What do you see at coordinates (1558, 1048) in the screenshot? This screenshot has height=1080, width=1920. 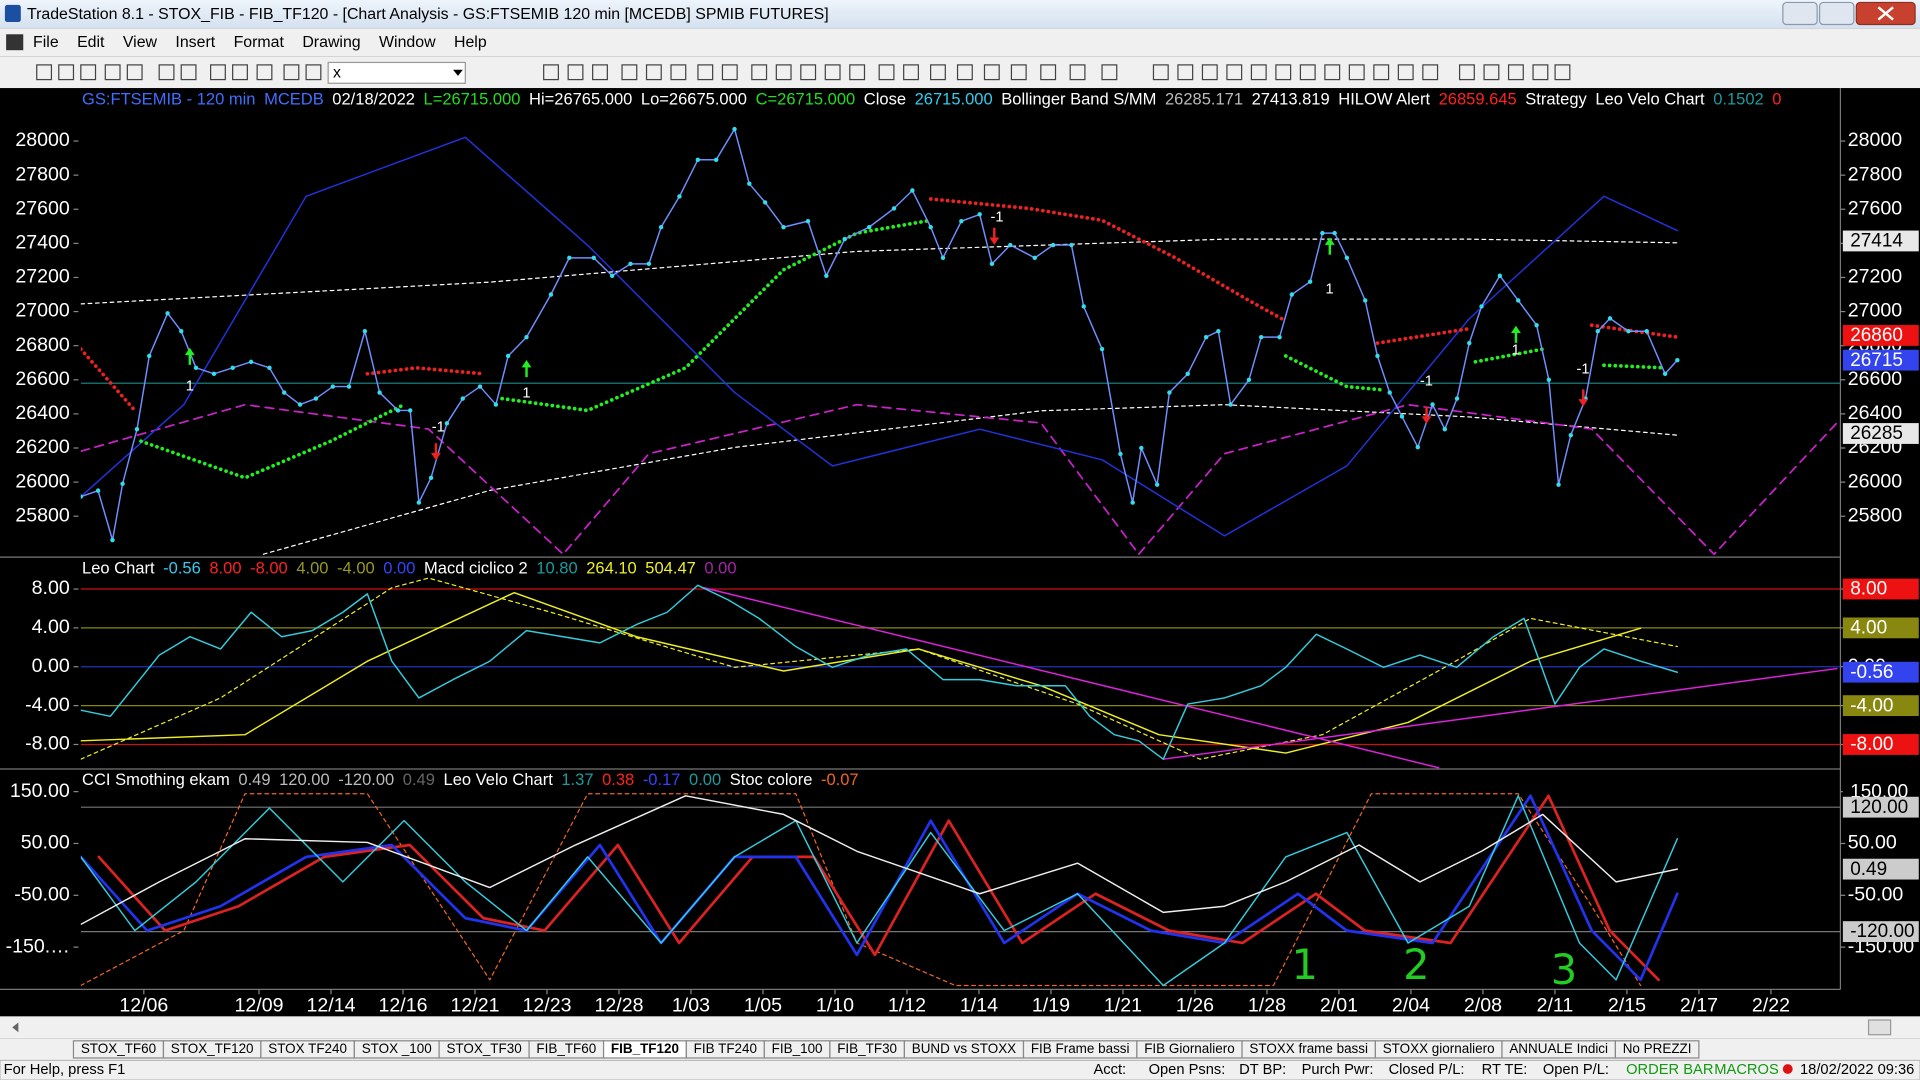 I see `tab-label: ANNUALE Indici` at bounding box center [1558, 1048].